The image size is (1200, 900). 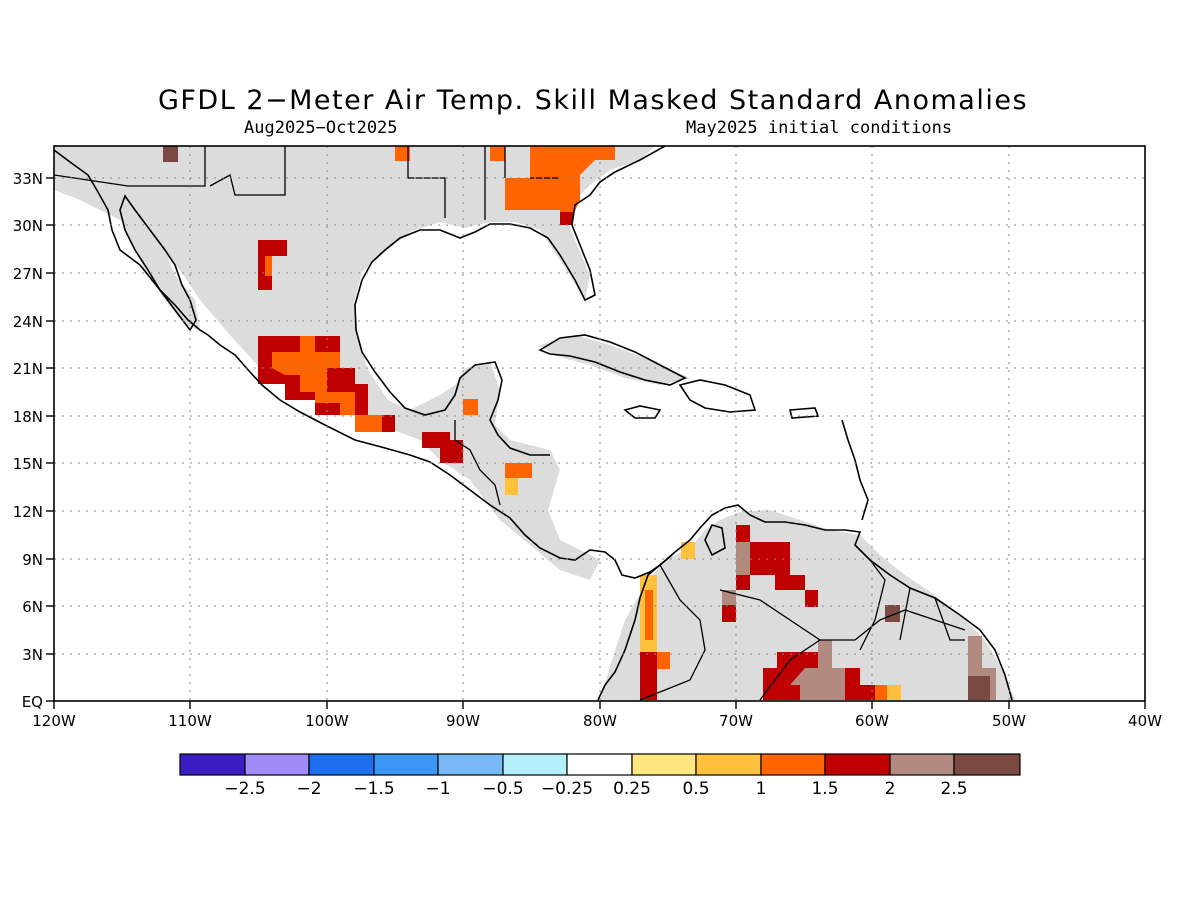 What do you see at coordinates (1145, 721) in the screenshot?
I see `lon-label: 40W` at bounding box center [1145, 721].